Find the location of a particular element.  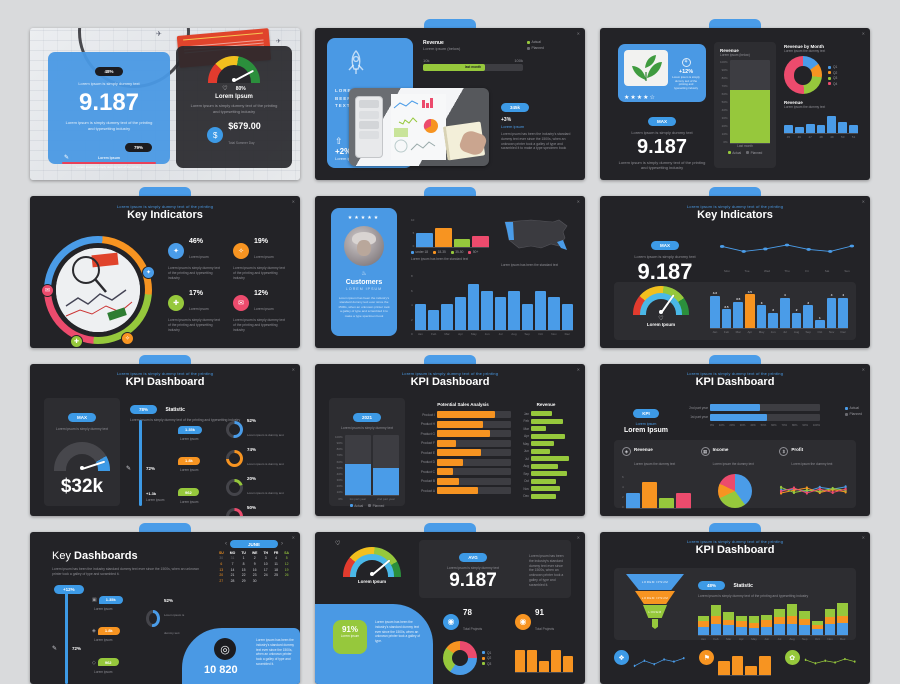

calendar-day: 10 is located at coordinates (265, 563).